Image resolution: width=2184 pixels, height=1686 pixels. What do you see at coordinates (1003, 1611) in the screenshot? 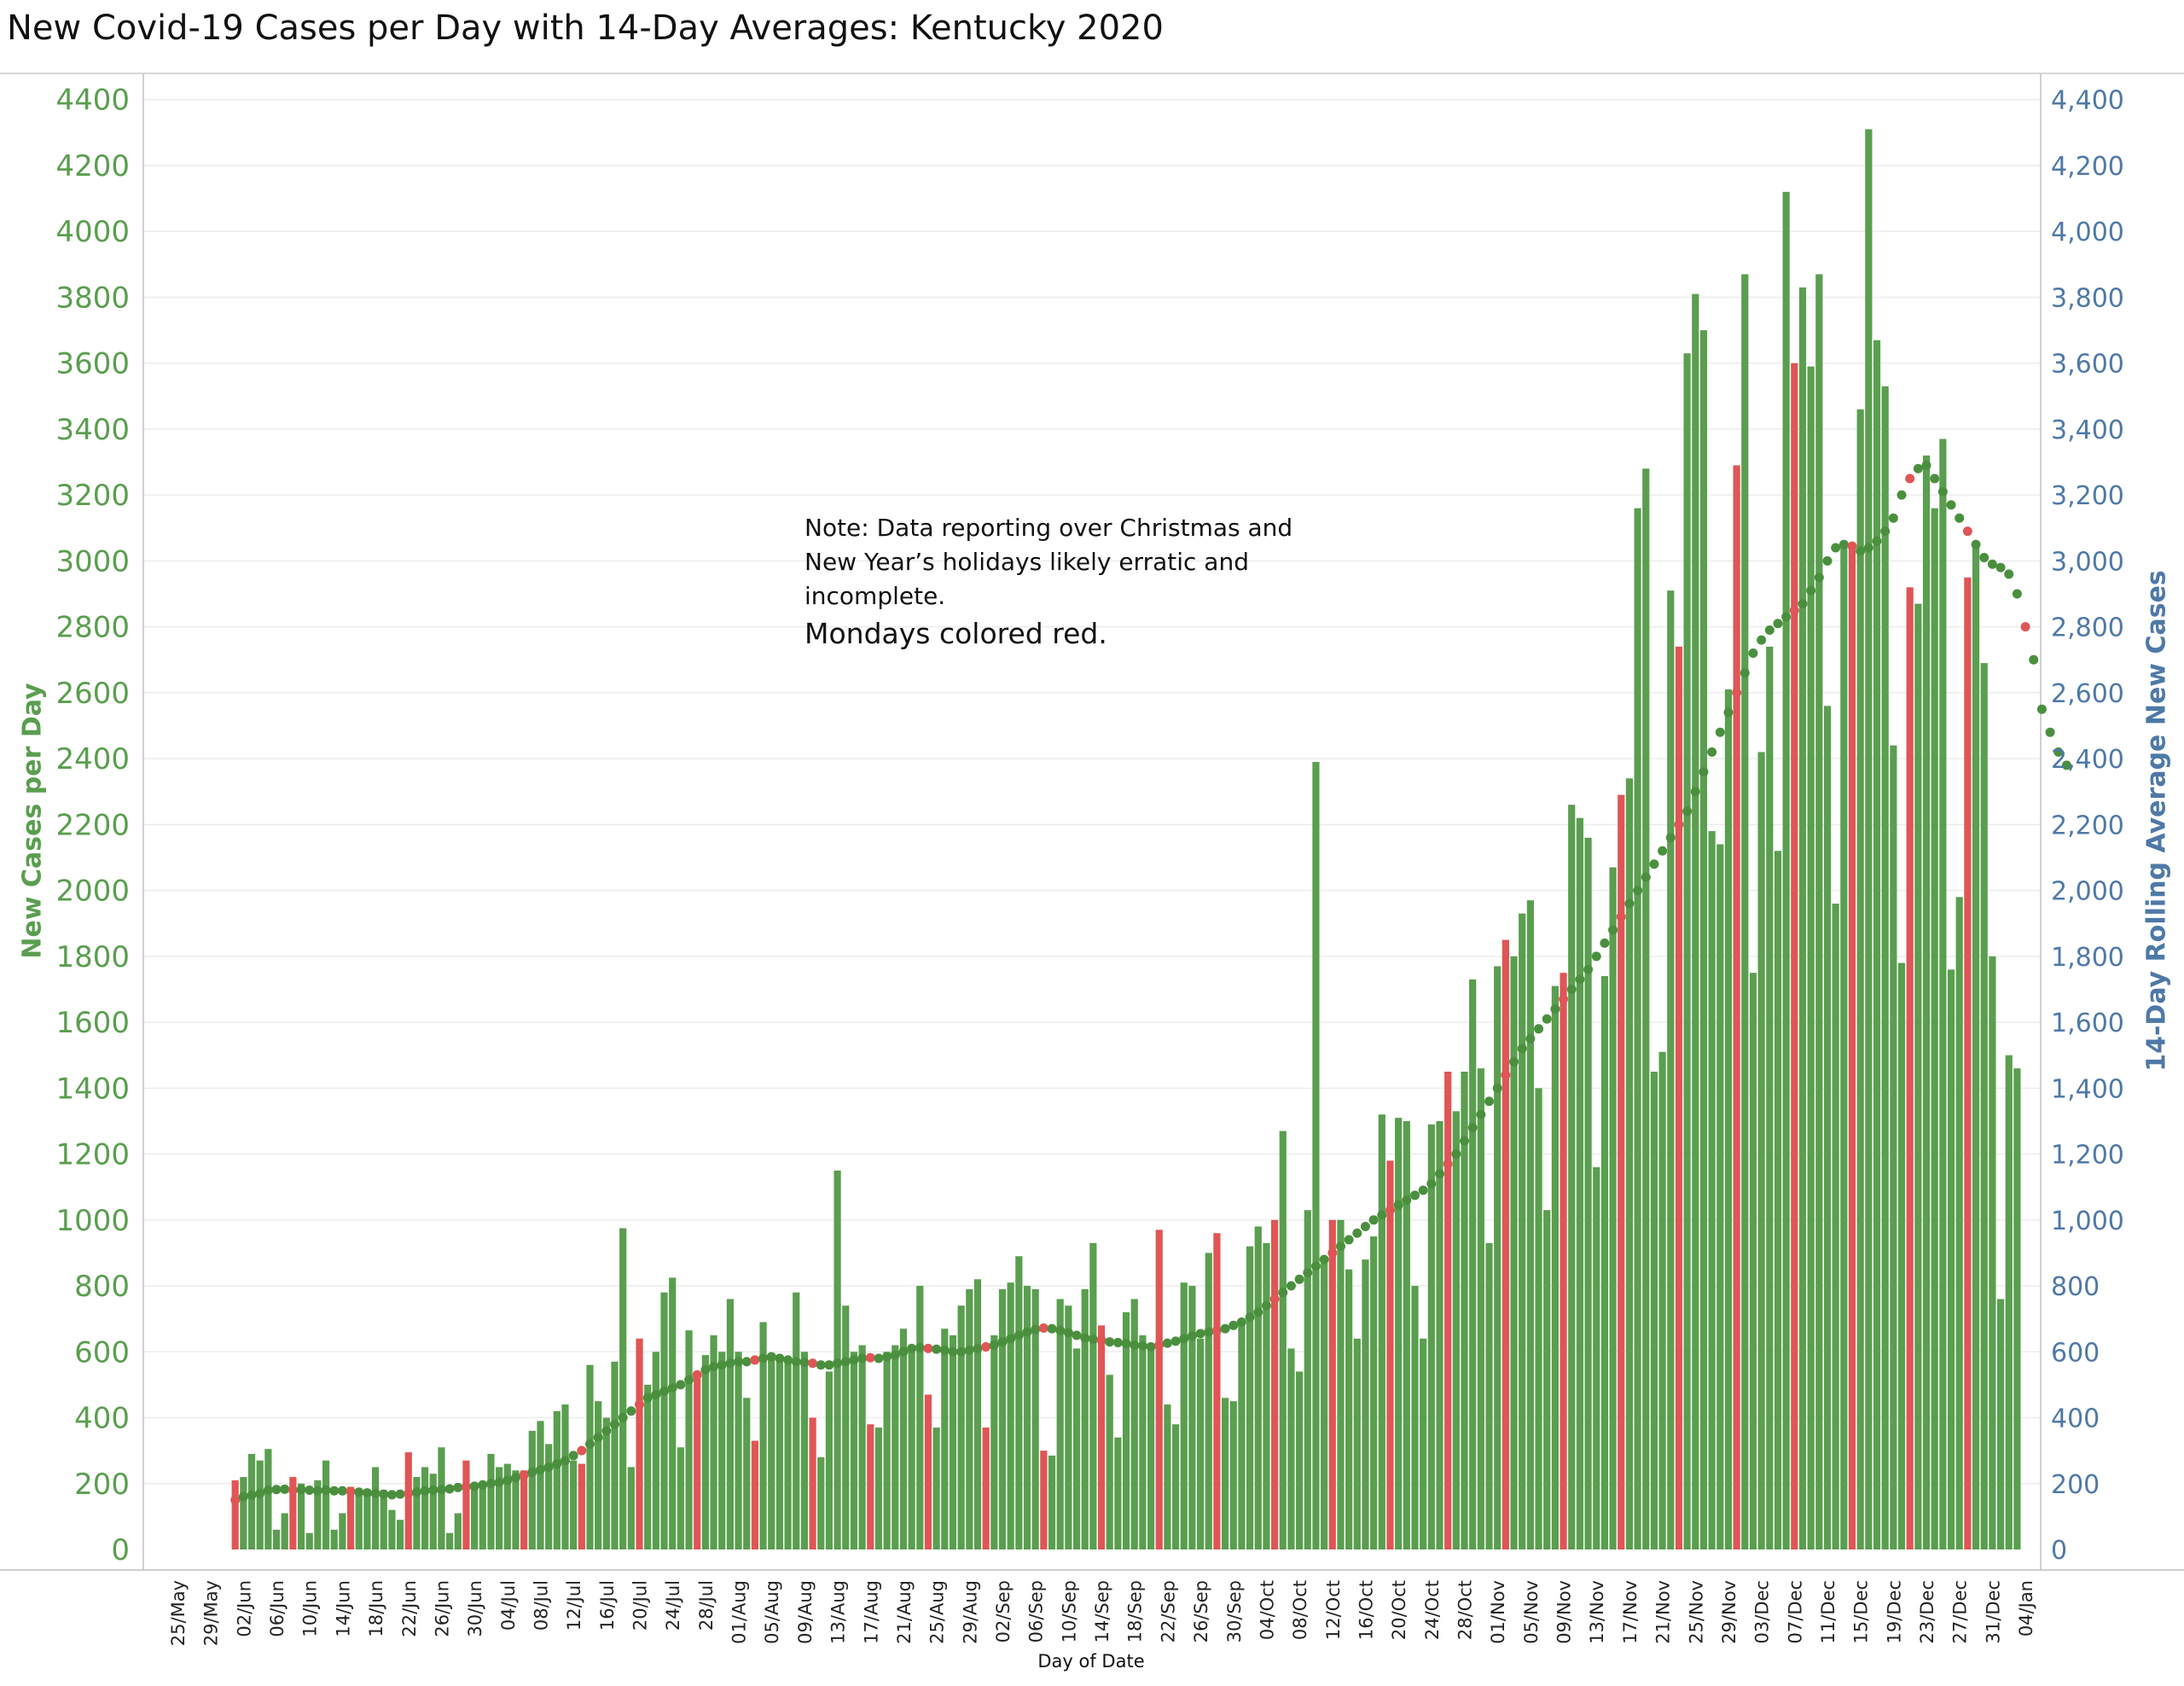
I see `x-tick-label: 02/Sep` at bounding box center [1003, 1611].